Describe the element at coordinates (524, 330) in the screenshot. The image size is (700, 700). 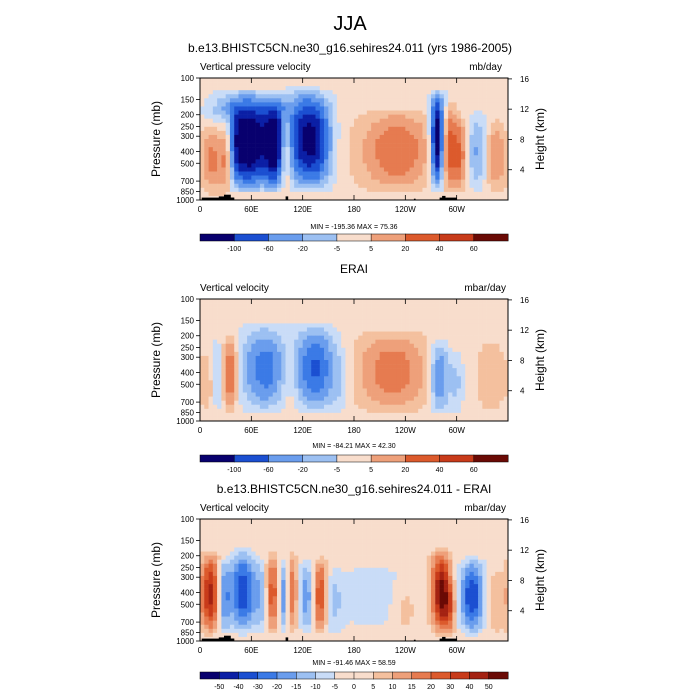
I see `height-tick-label: 12` at that location.